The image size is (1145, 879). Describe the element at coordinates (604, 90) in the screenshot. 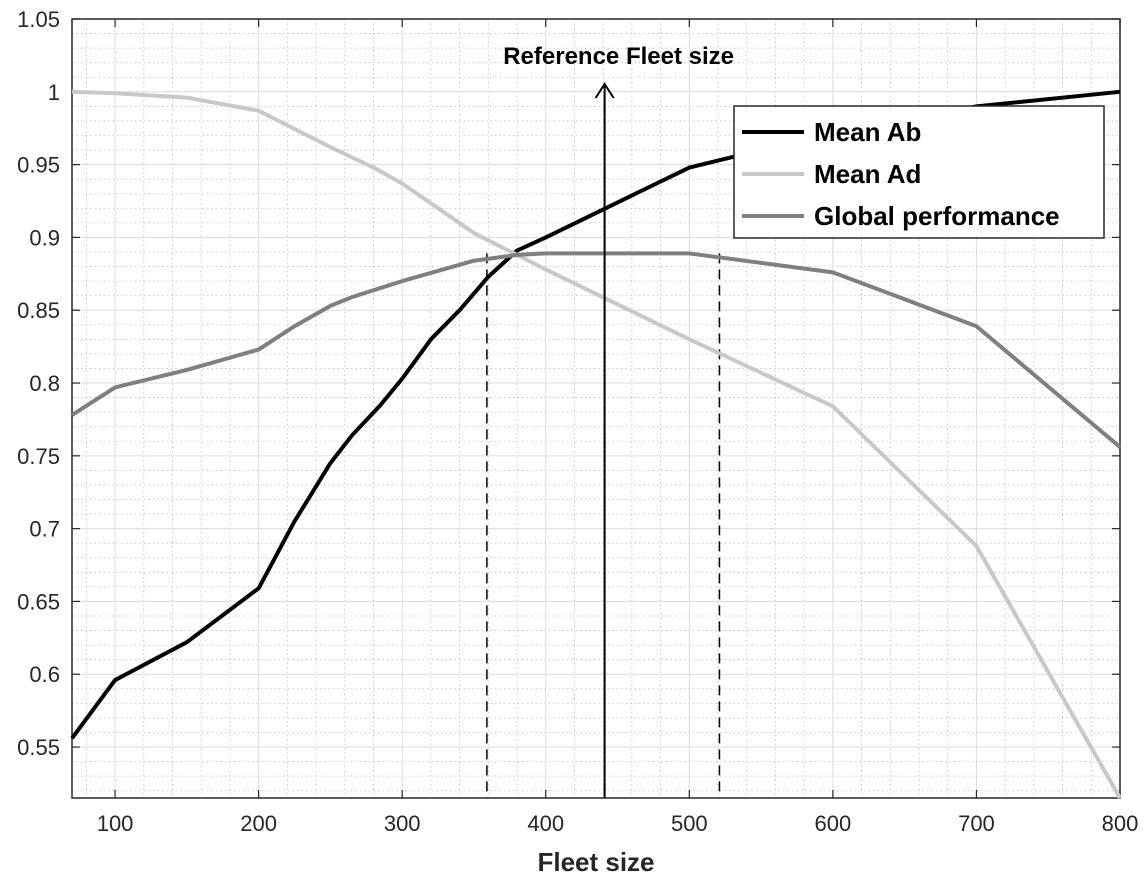

I see `reference-arrow-head` at that location.